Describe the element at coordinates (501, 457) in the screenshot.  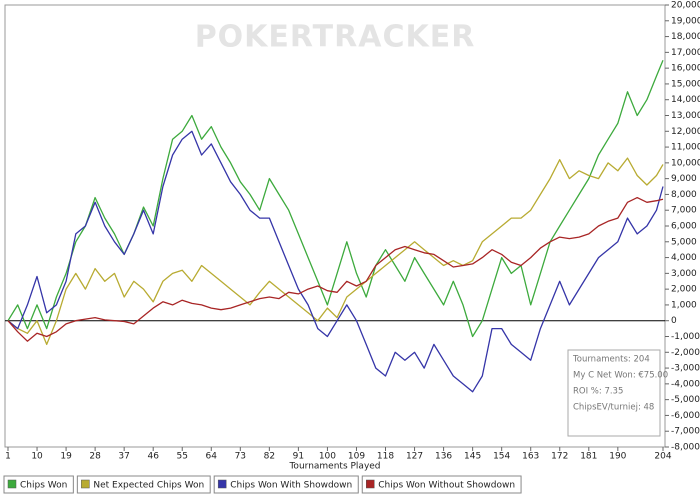
I see `x-tick-label: 154` at that location.